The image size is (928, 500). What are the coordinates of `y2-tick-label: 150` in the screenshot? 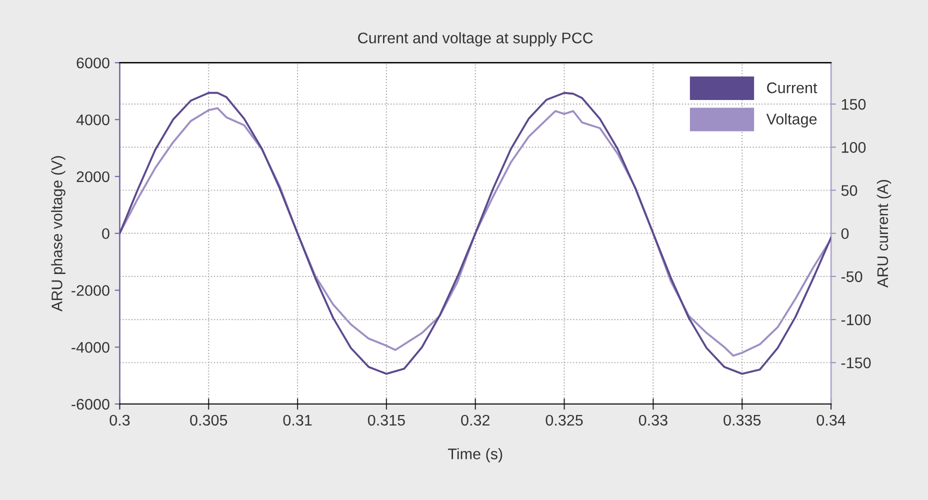 It's located at (854, 104).